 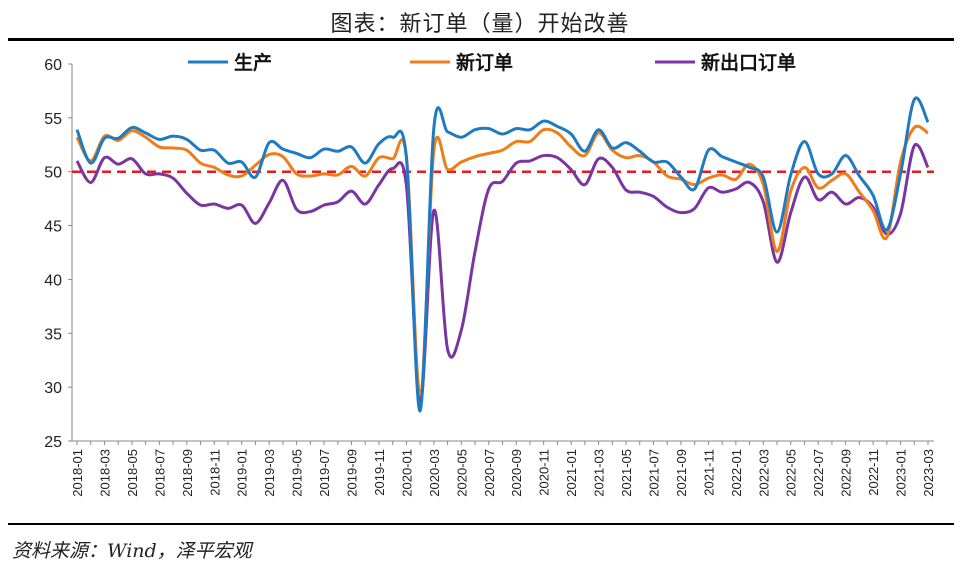 I want to click on x-tick-label: 2019-07, so click(x=324, y=473).